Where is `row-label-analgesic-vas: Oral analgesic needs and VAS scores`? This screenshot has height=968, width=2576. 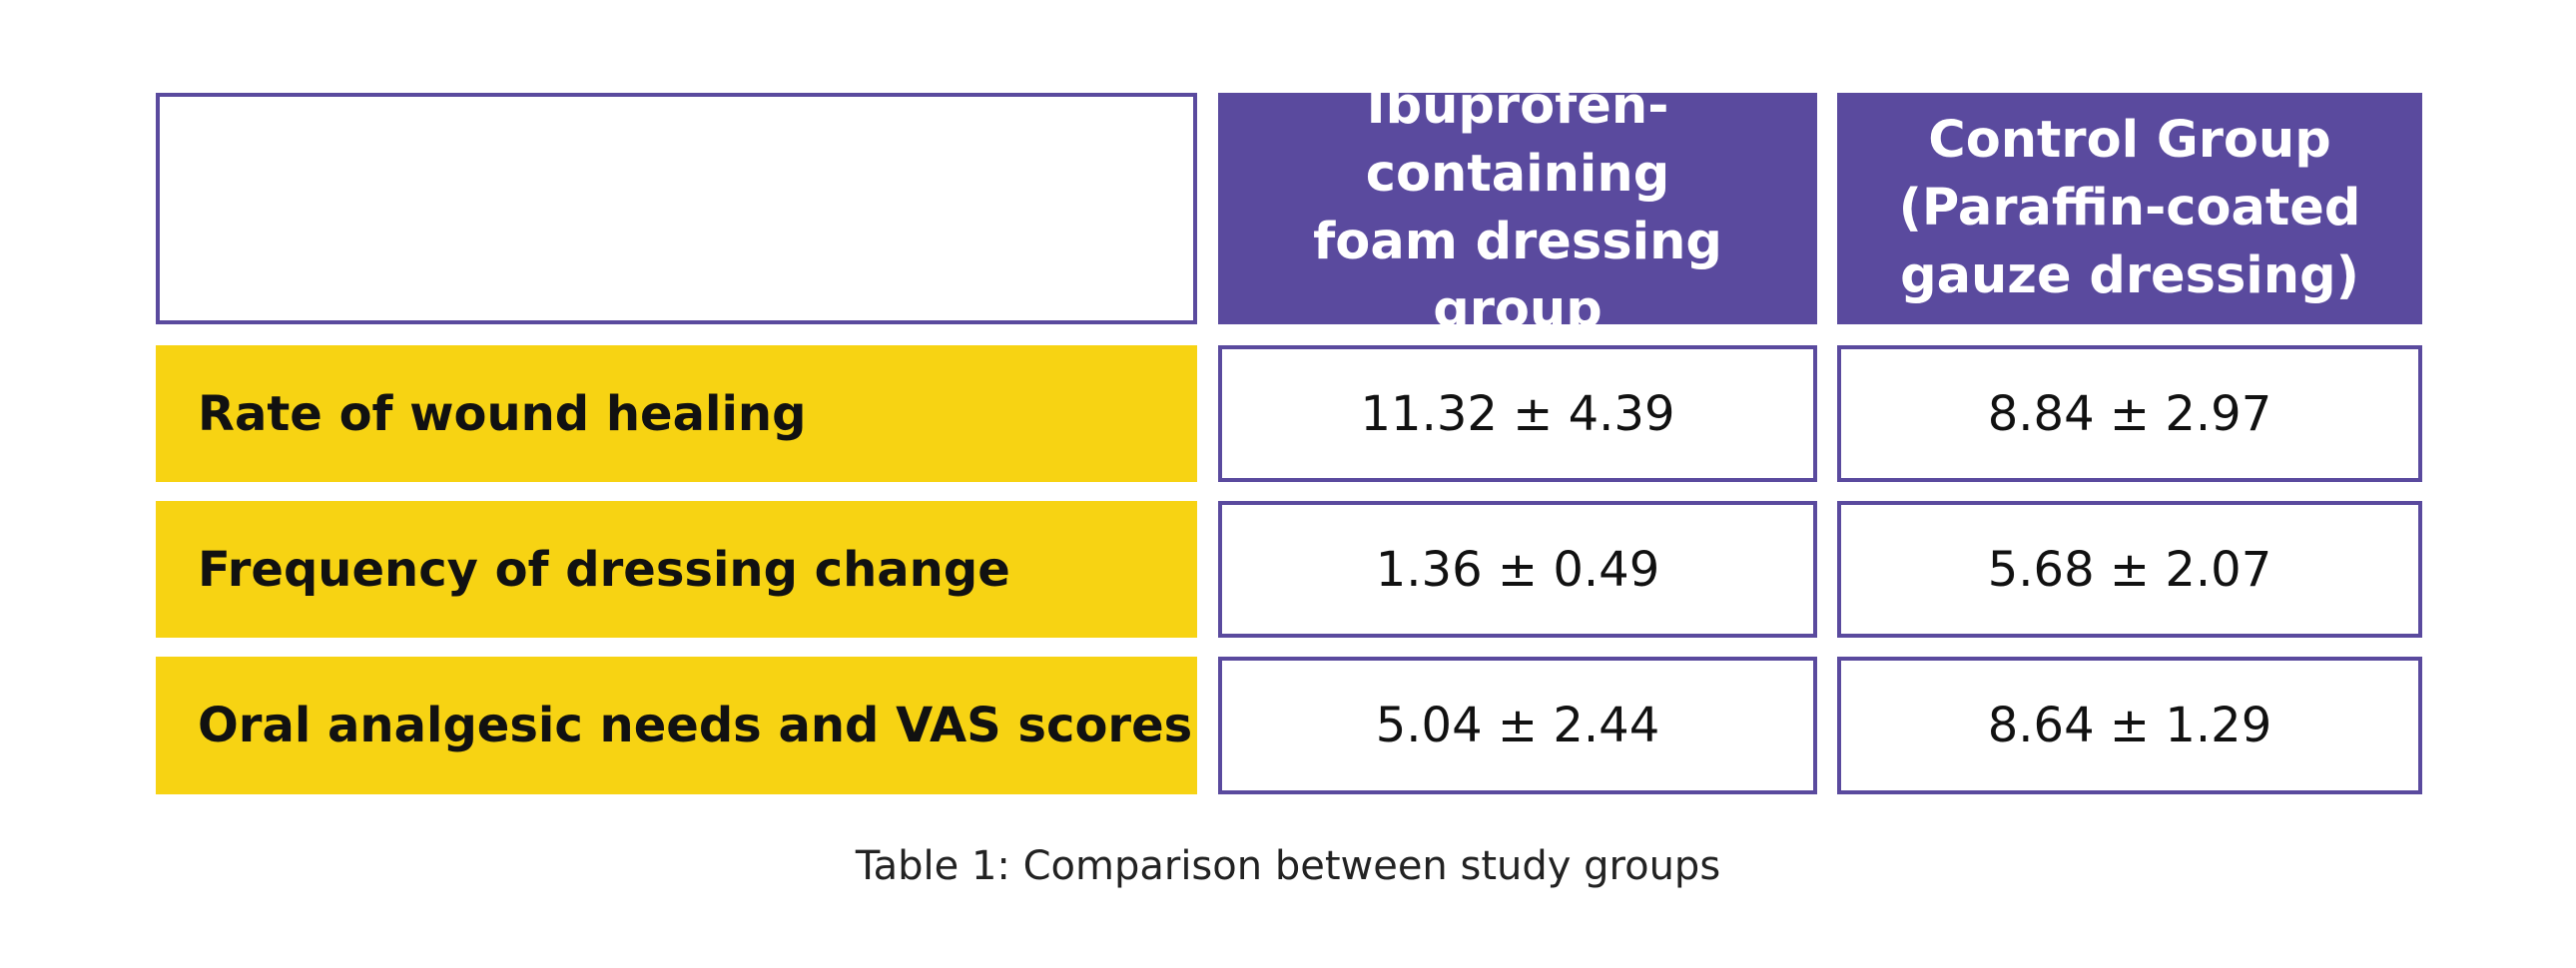
row-label-analgesic-vas: Oral analgesic needs and VAS scores is located at coordinates (677, 725).